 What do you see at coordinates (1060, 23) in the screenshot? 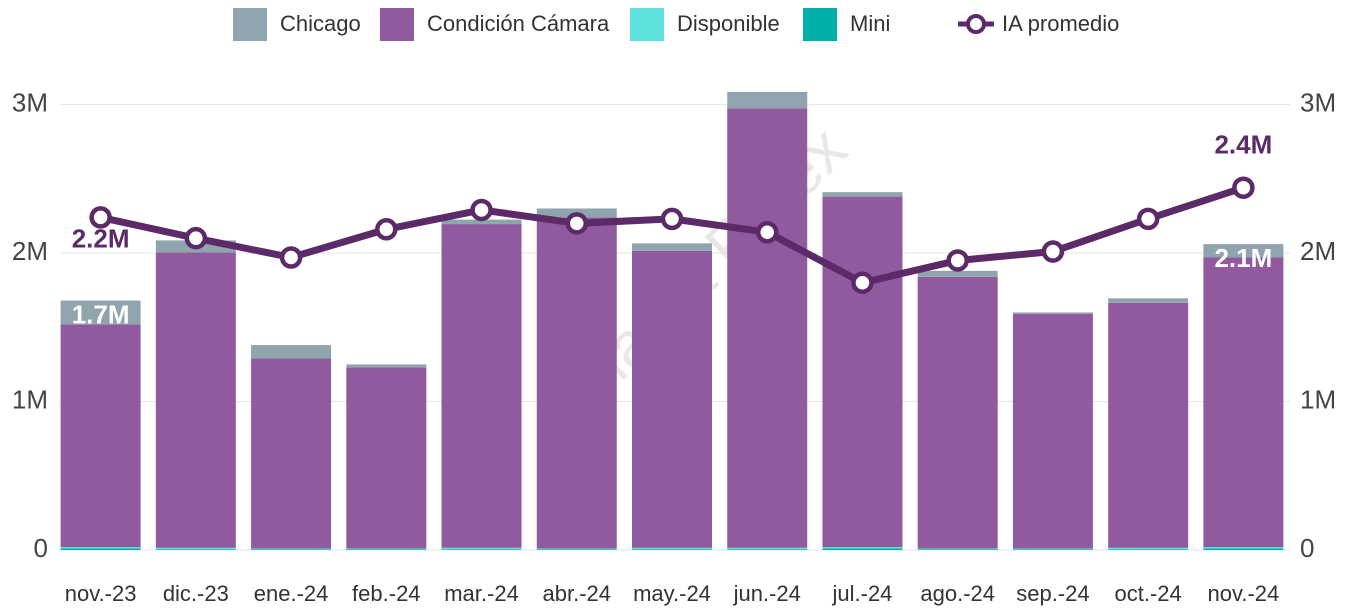
I see `legend-label: IA promedio` at bounding box center [1060, 23].